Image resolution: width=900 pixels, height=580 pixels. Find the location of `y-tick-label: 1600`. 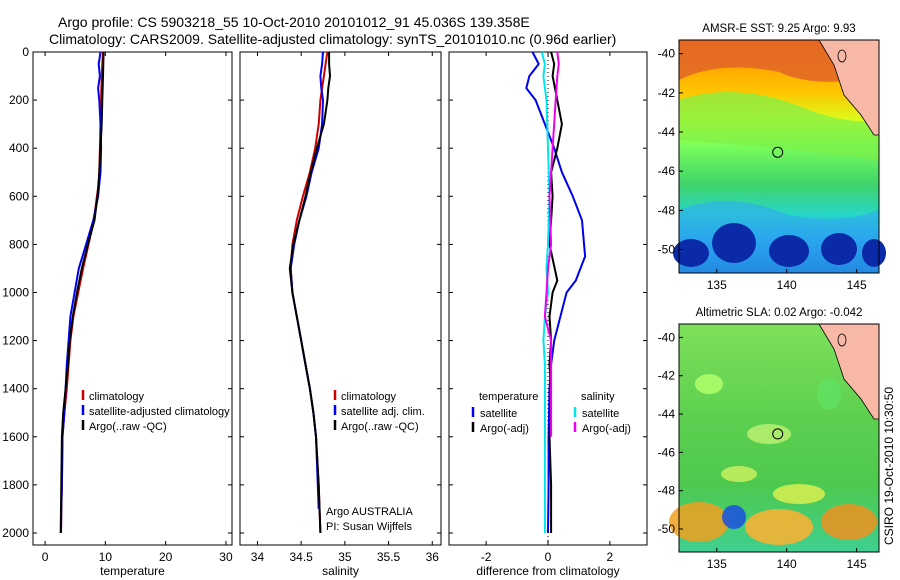

y-tick-label: 1600 is located at coordinates (15, 437).